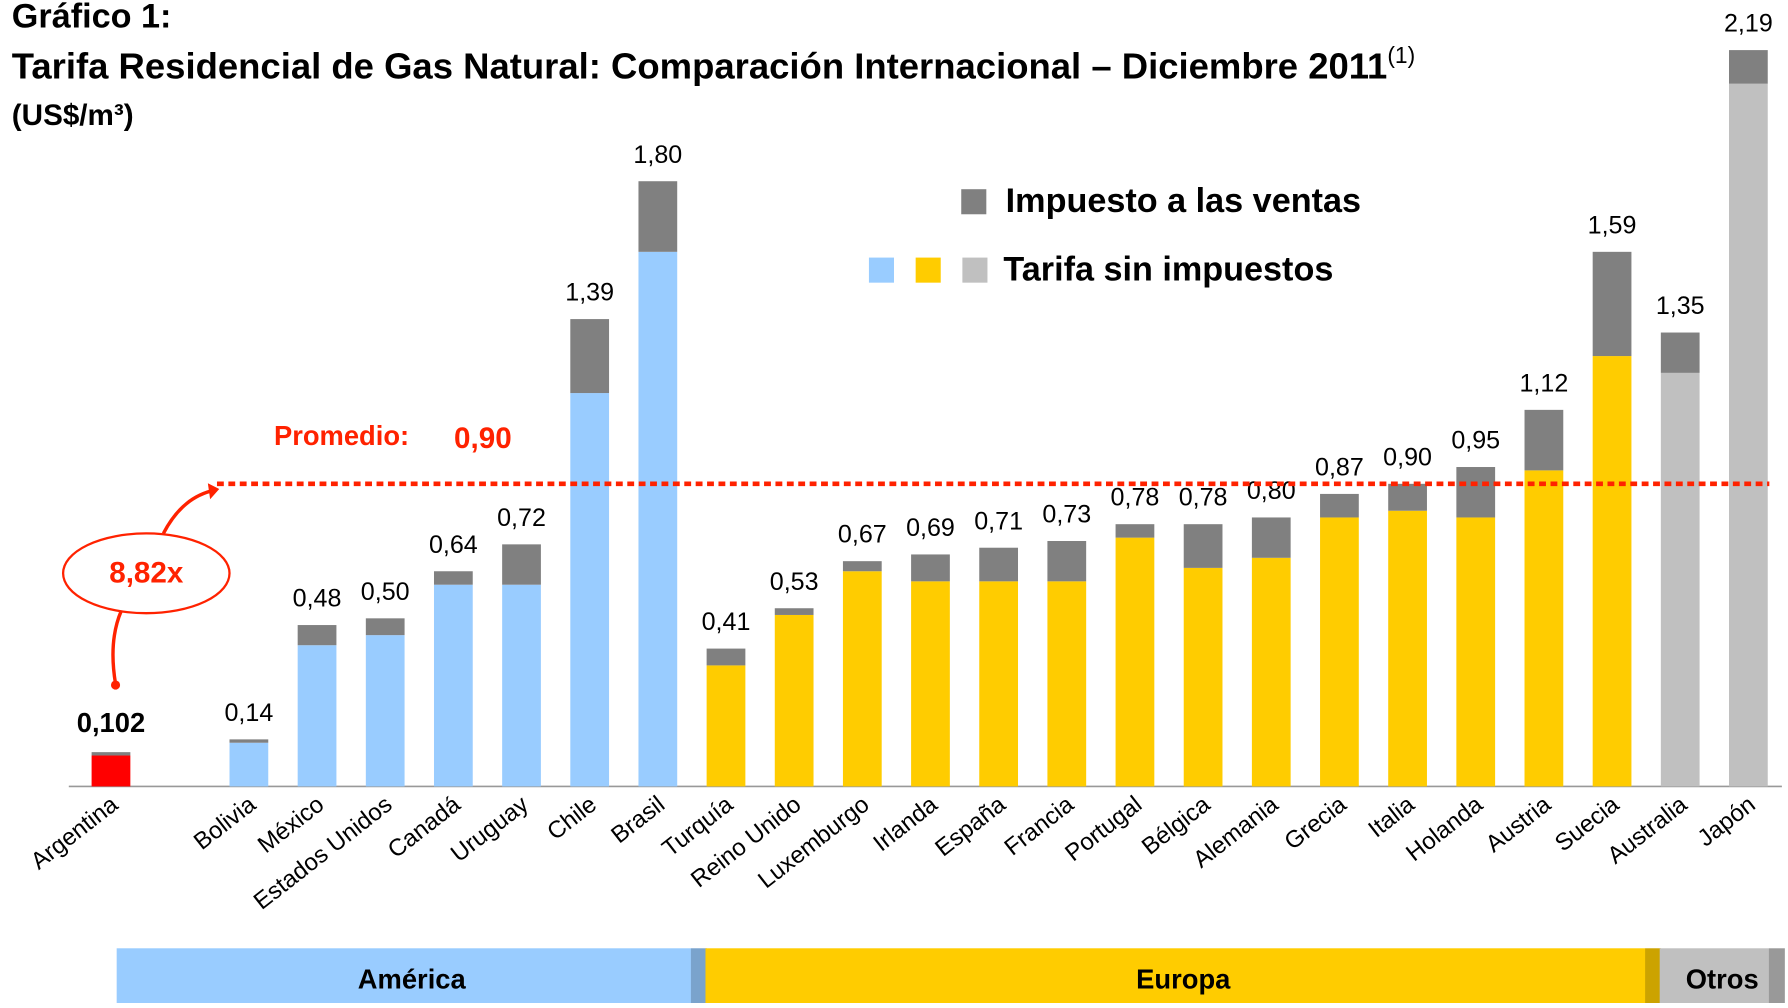  I want to click on value-label: 0,95, so click(1475, 441).